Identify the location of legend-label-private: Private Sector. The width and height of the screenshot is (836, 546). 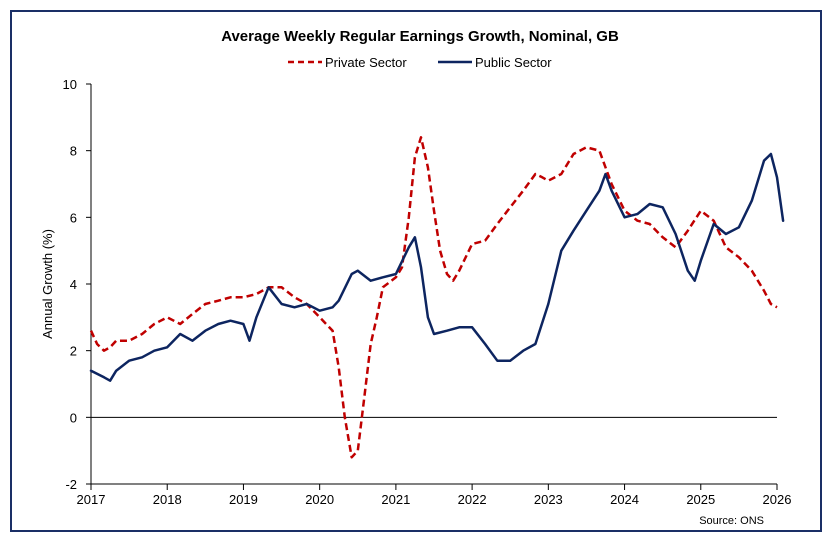
(366, 62).